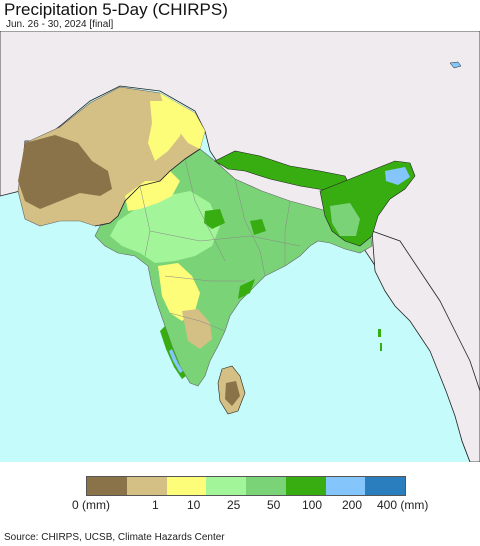 The height and width of the screenshot is (546, 480). Describe the element at coordinates (379, 333) in the screenshot. I see `region-andaman` at that location.